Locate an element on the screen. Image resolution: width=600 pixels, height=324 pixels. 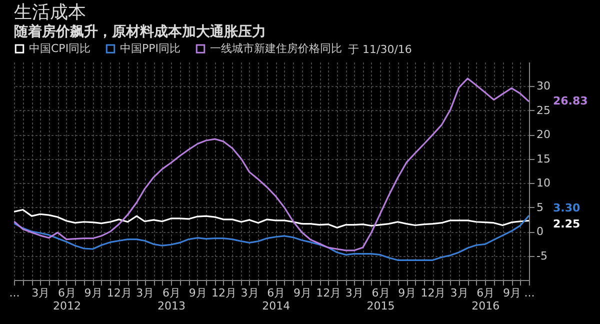
y-tick-label: 15 is located at coordinates (543, 159).